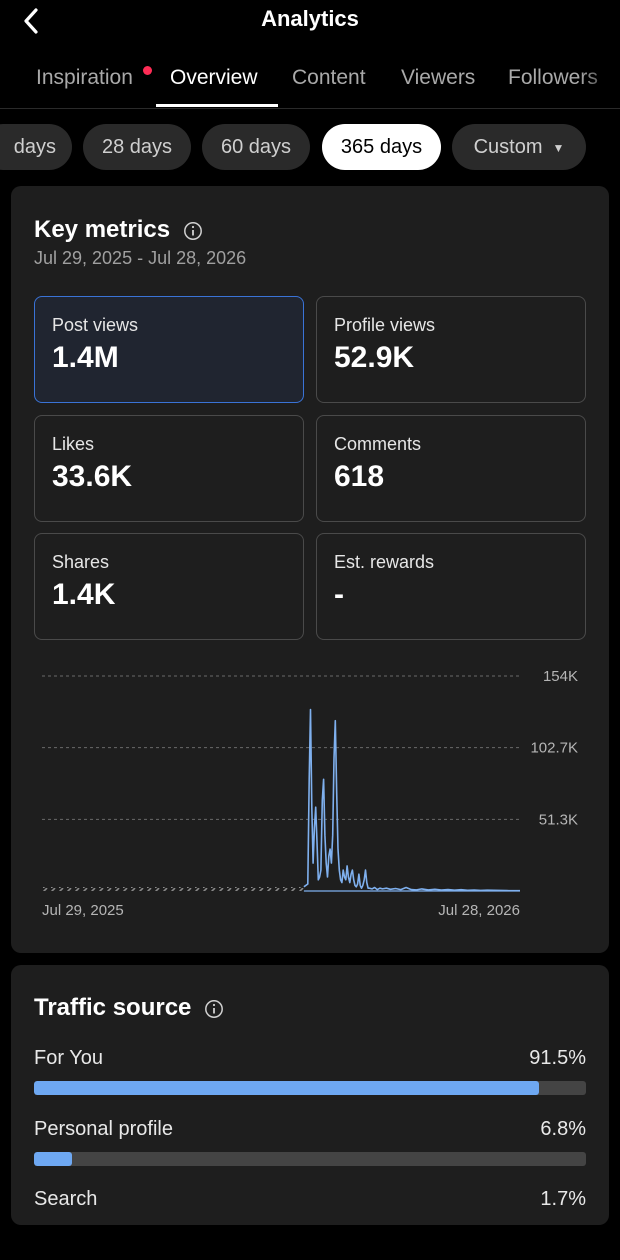  What do you see at coordinates (451, 349) in the screenshot?
I see `metric-profile-views: Profile views 52.9K` at bounding box center [451, 349].